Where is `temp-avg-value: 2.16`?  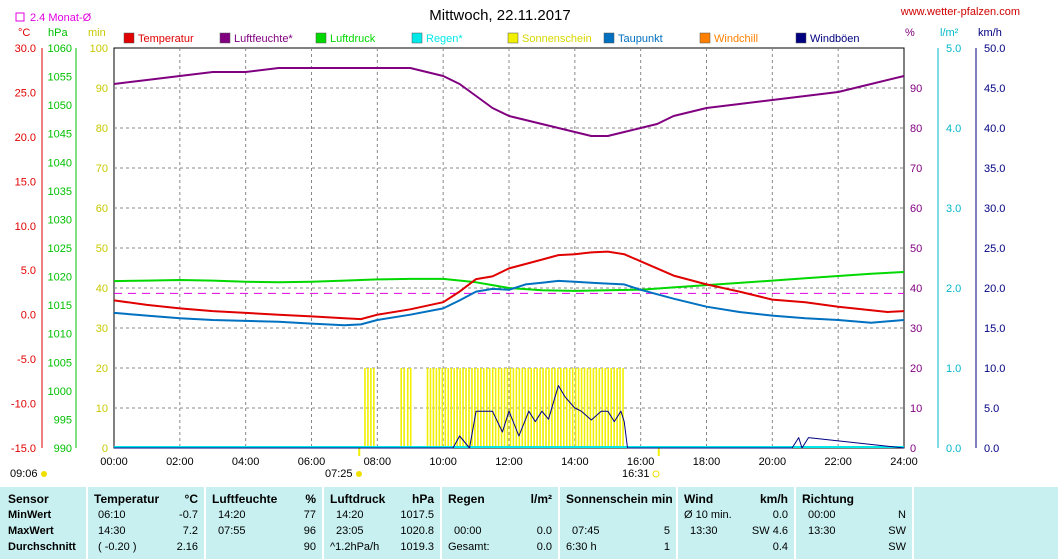
temp-avg-value: 2.16 is located at coordinates (187, 547).